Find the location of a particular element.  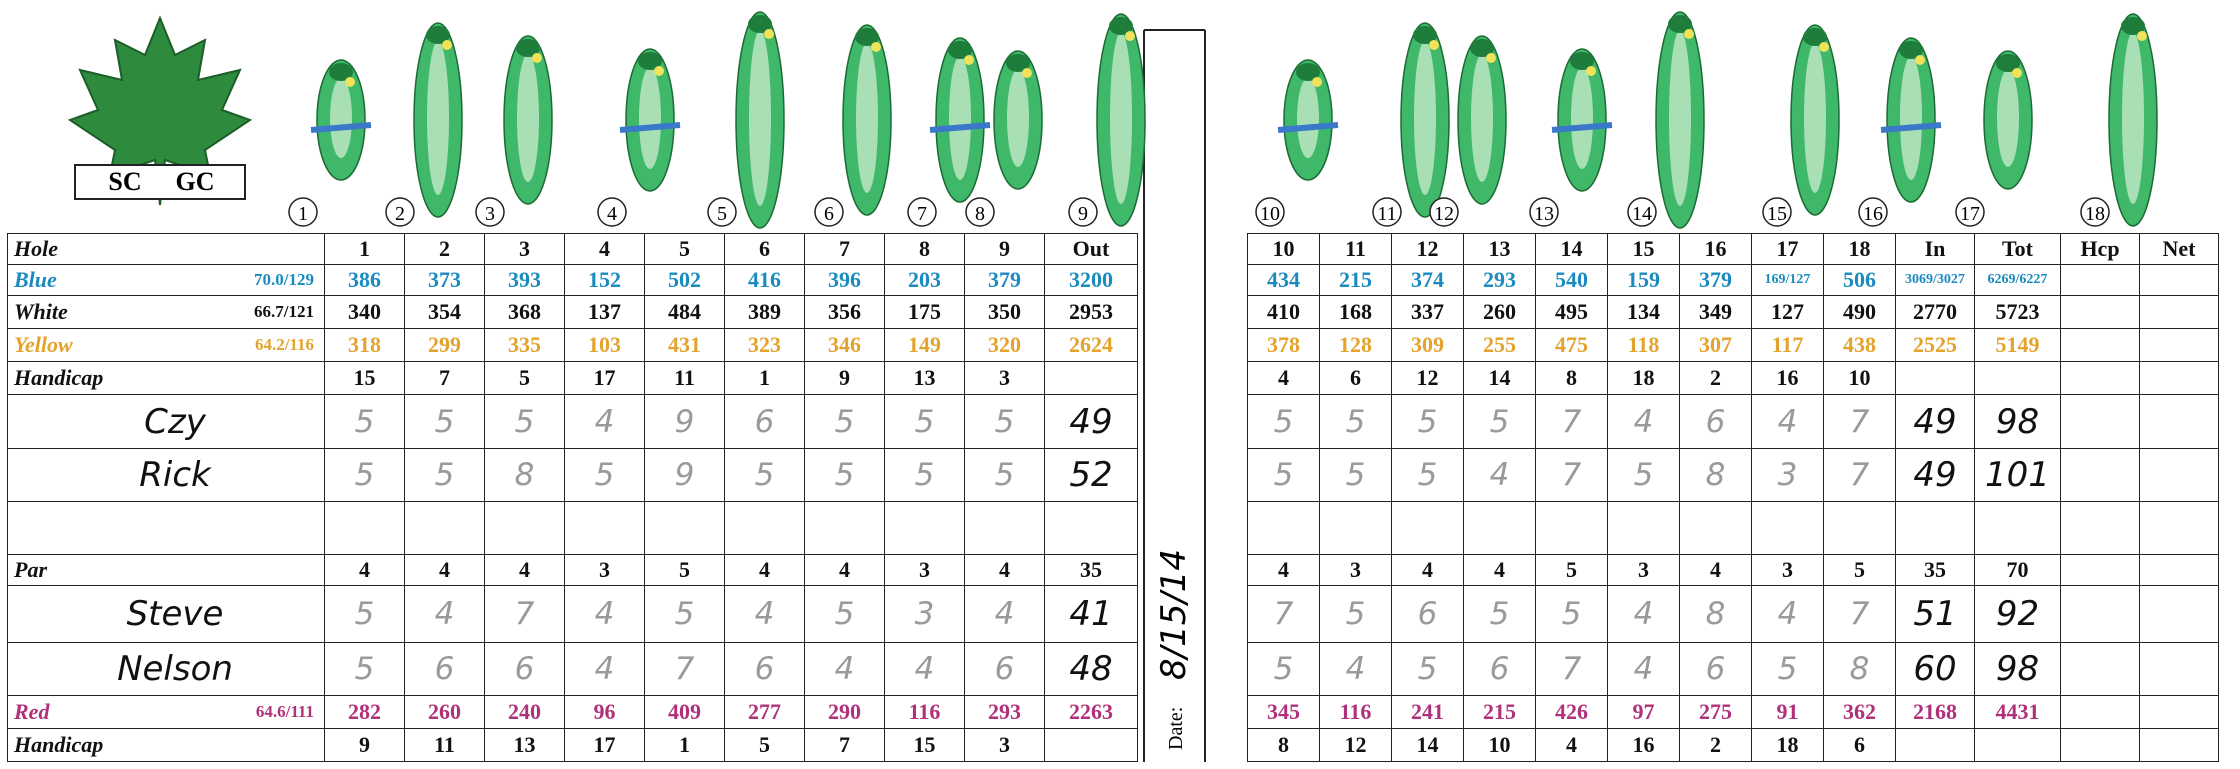

value-cell: 18 is located at coordinates (1787, 745).